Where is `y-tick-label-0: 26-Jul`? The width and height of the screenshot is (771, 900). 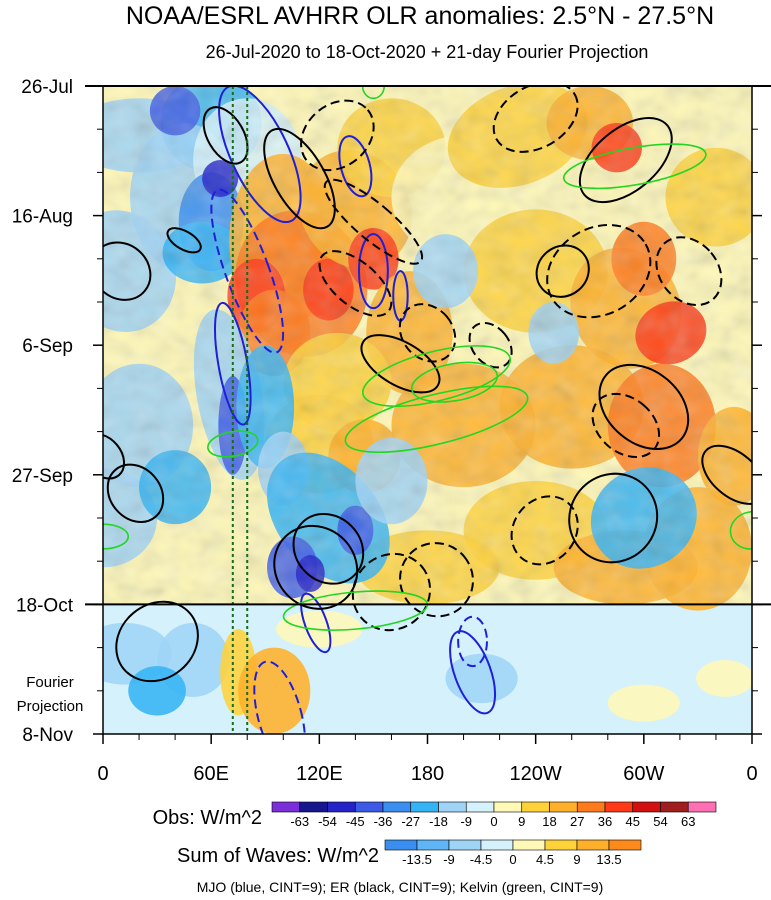 y-tick-label-0: 26-Jul is located at coordinates (47, 87).